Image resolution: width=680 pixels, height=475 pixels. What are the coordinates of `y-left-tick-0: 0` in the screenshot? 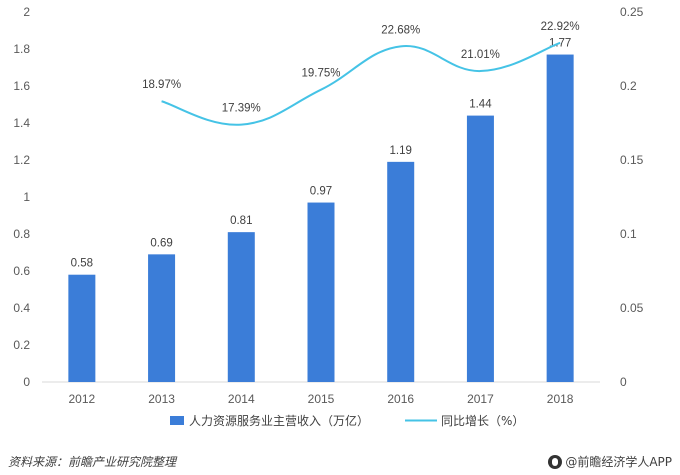 It's located at (26, 382).